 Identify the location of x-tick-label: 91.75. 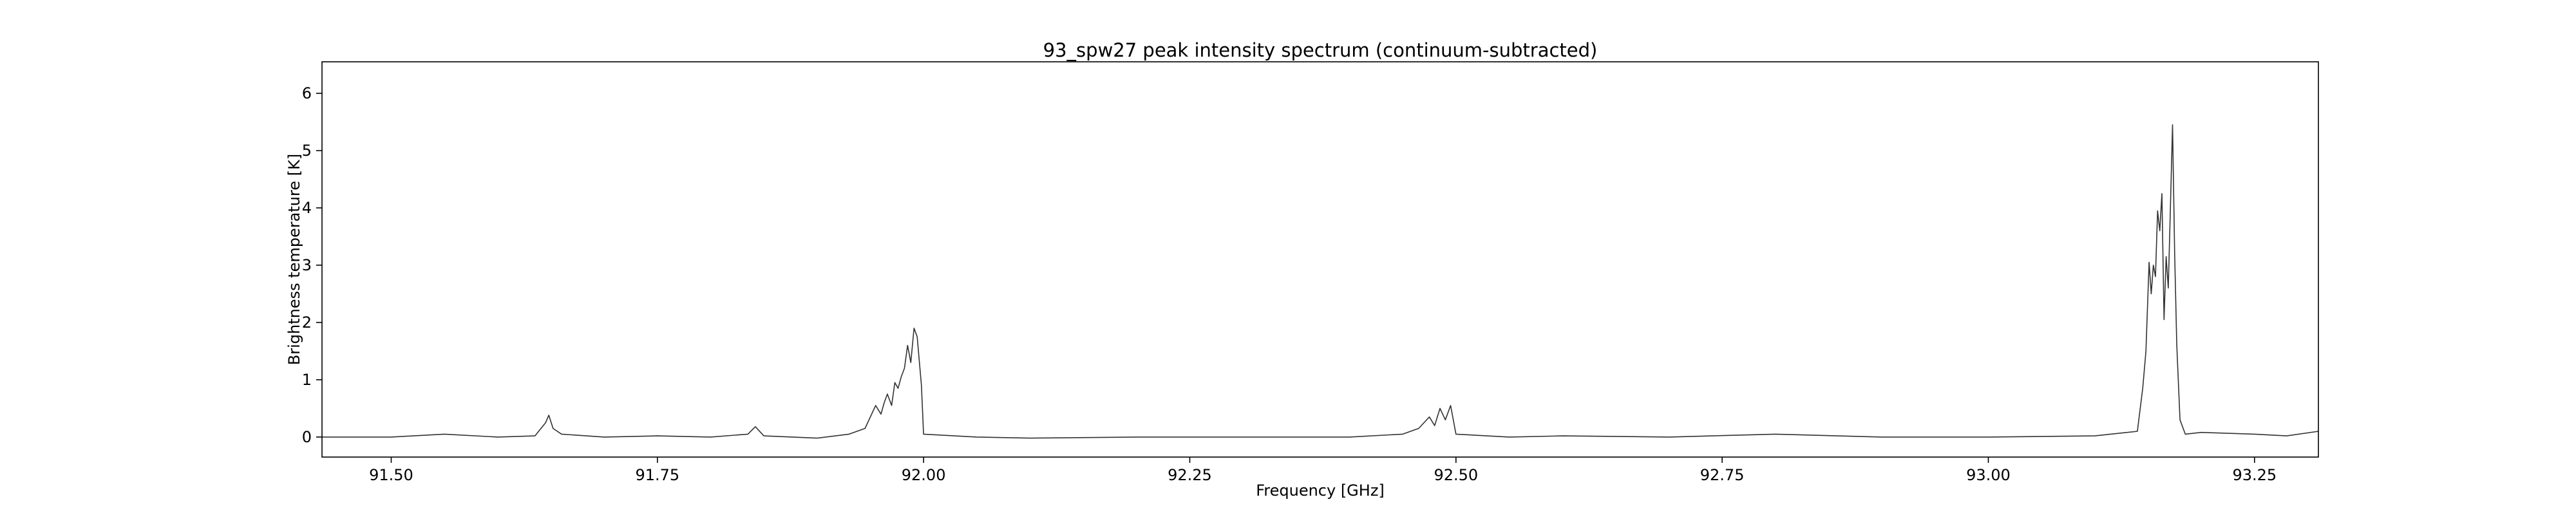
(657, 475).